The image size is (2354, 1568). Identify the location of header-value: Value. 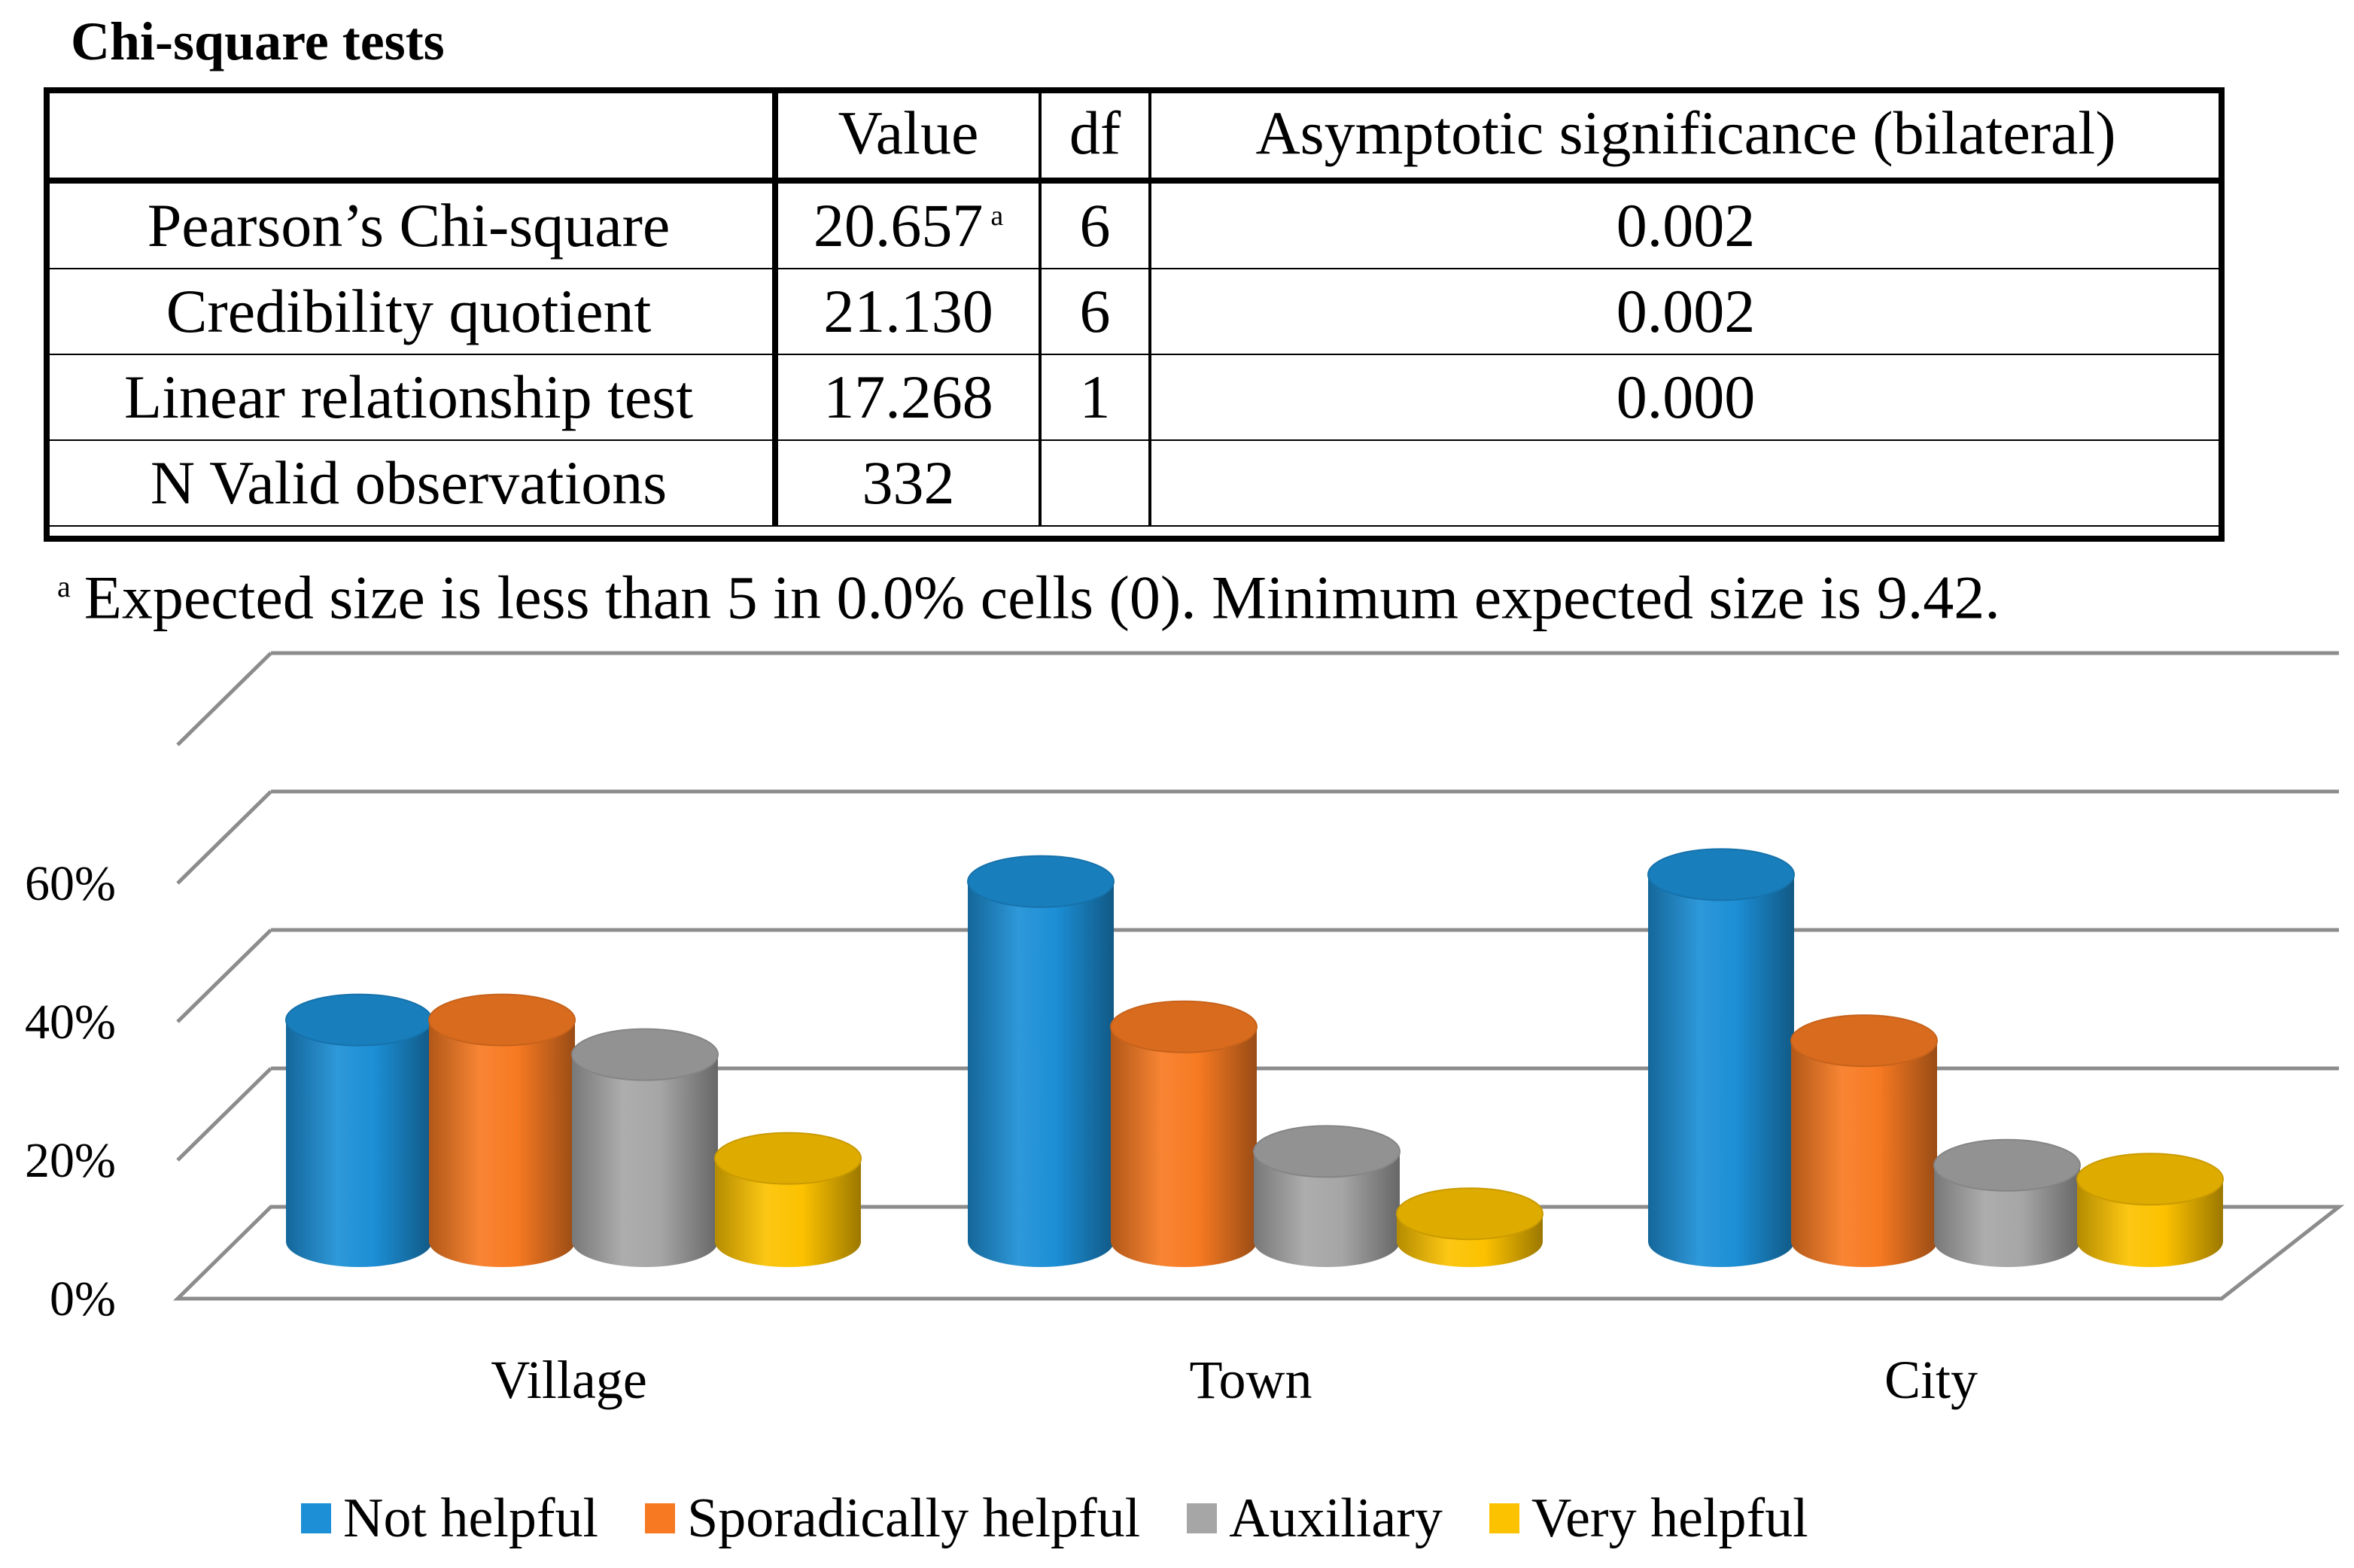
(908, 135).